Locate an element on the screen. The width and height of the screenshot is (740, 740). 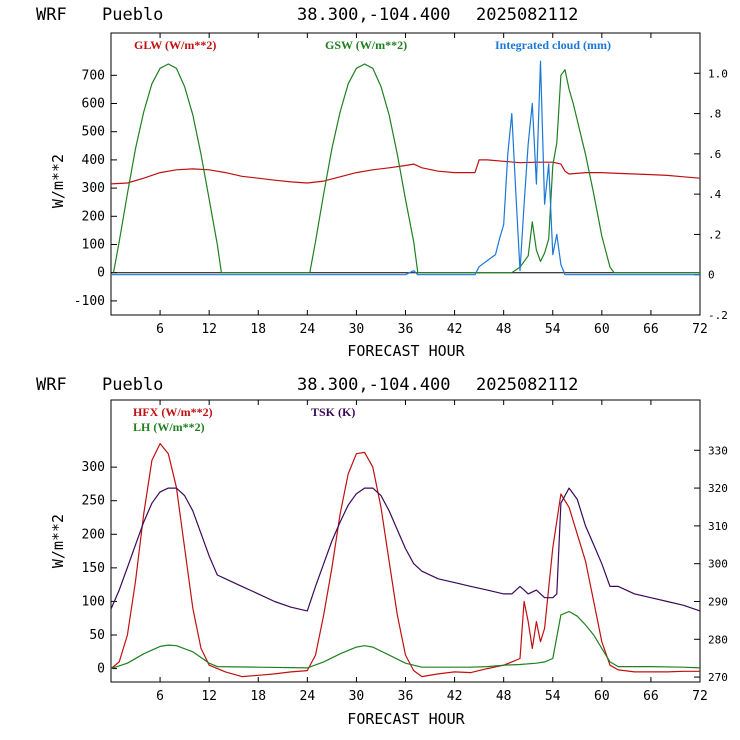
panel-1-site: Pueblo is located at coordinates (132, 15).